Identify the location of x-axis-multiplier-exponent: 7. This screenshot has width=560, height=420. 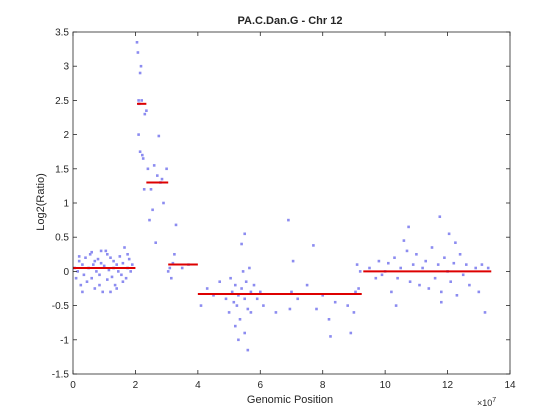
(494, 400).